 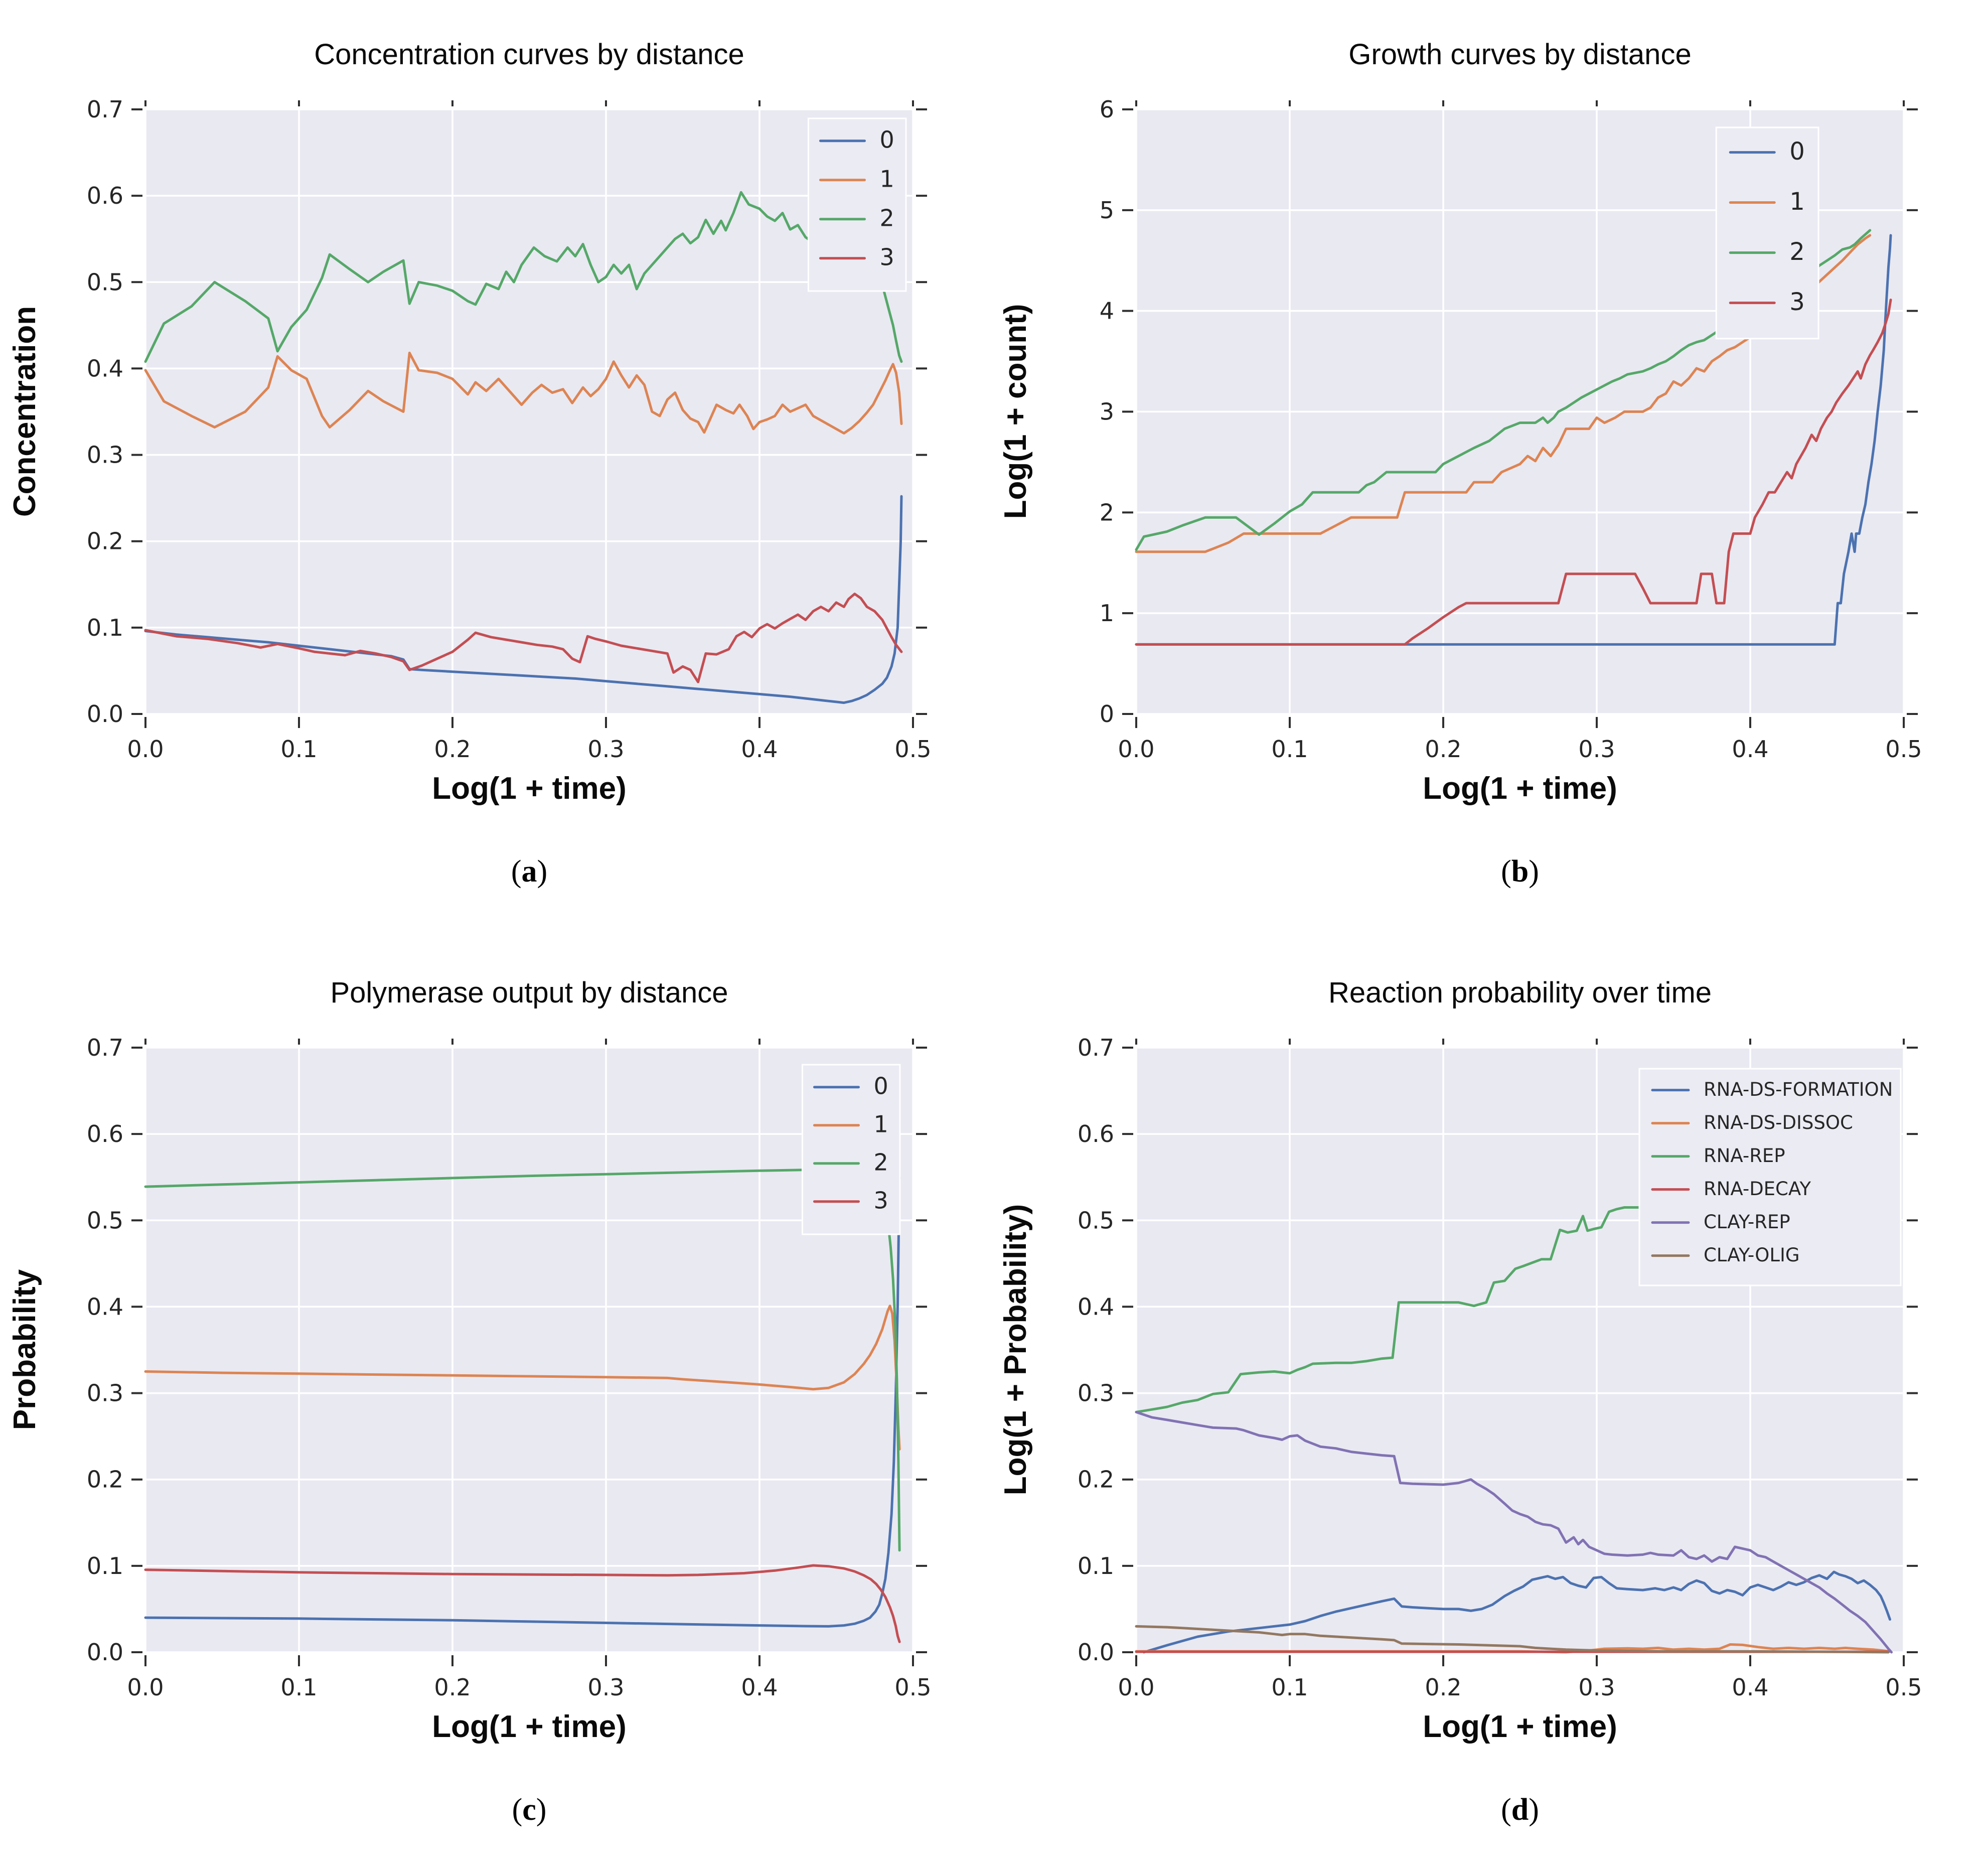 I want to click on plot-layer: 0.0 0.1 0.2 0.3 0.4 0.5 0 1 2 3 4 5 6 0 1 2 3, so click(x=1511, y=429).